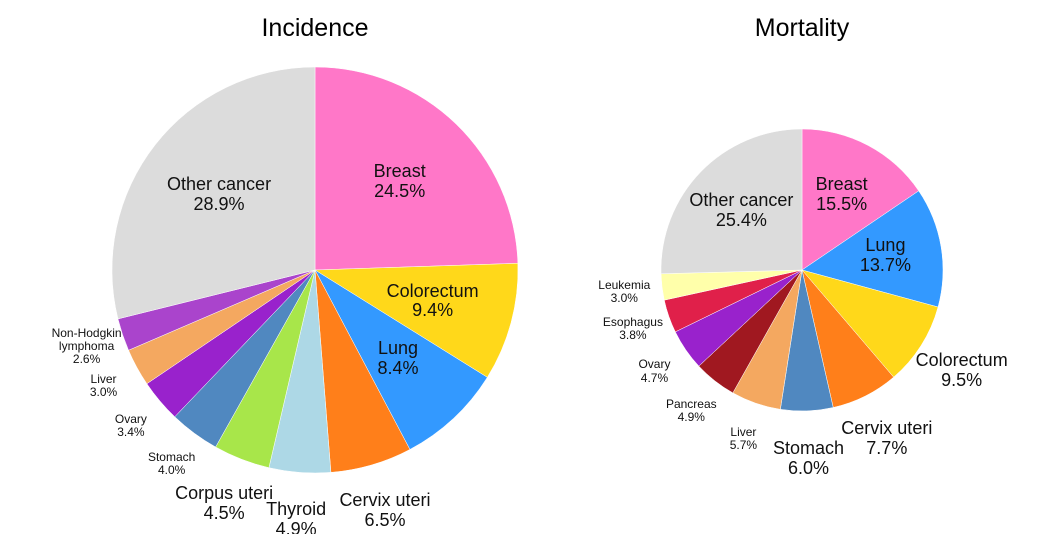 The height and width of the screenshot is (534, 1049). What do you see at coordinates (400, 191) in the screenshot?
I see `value-label: 24.5%` at bounding box center [400, 191].